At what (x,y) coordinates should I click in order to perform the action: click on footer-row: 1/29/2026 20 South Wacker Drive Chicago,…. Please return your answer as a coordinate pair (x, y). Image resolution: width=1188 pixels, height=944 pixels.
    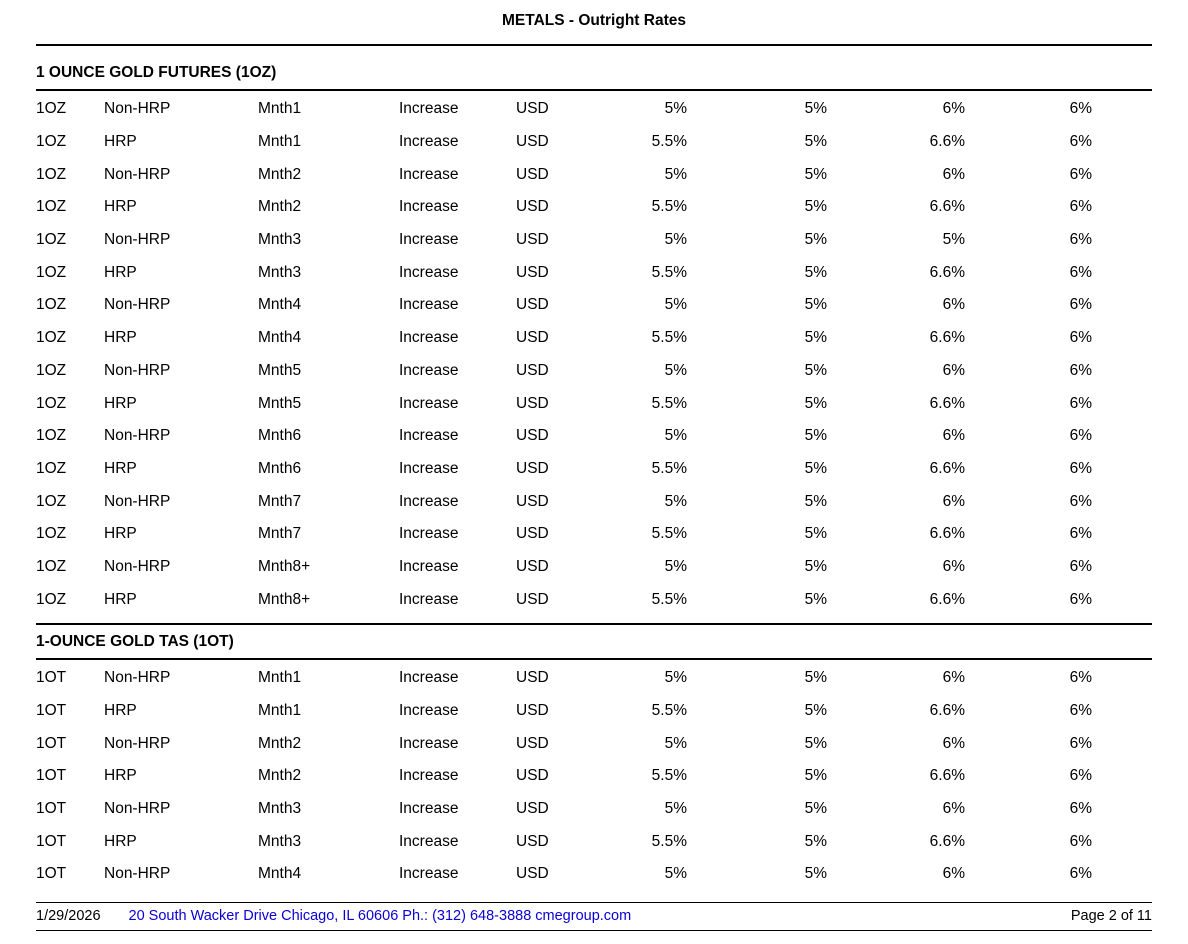
    Looking at the image, I should click on (594, 916).